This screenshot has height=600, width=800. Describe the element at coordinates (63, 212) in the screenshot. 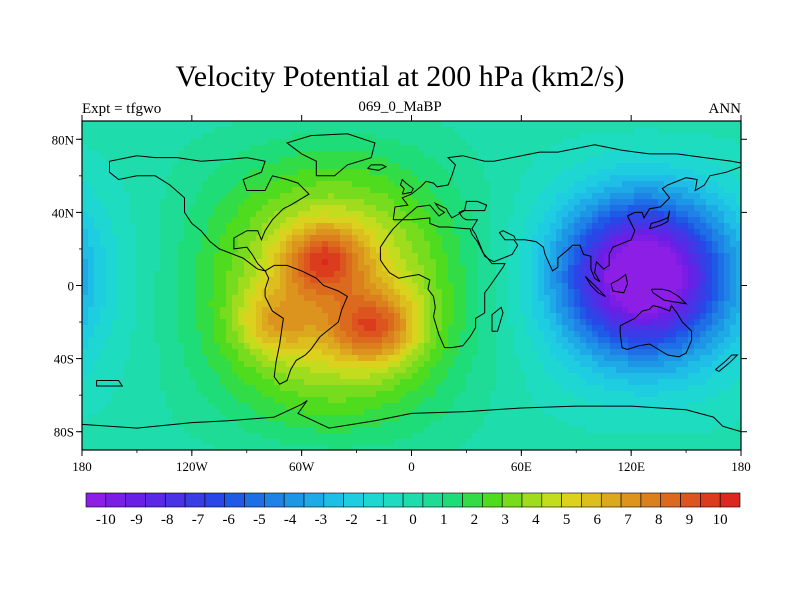

I see `lat-tick-label: 40N` at that location.